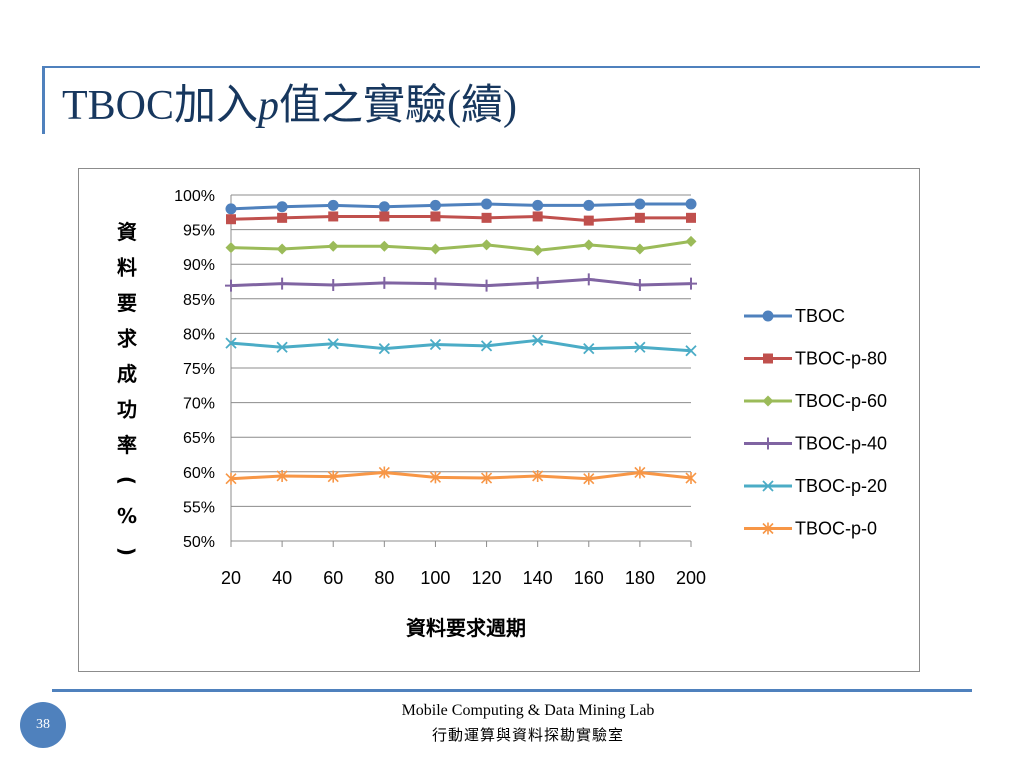 This screenshot has height=768, width=1024. What do you see at coordinates (199, 404) in the screenshot?
I see `y-tick-label: 70%` at bounding box center [199, 404].